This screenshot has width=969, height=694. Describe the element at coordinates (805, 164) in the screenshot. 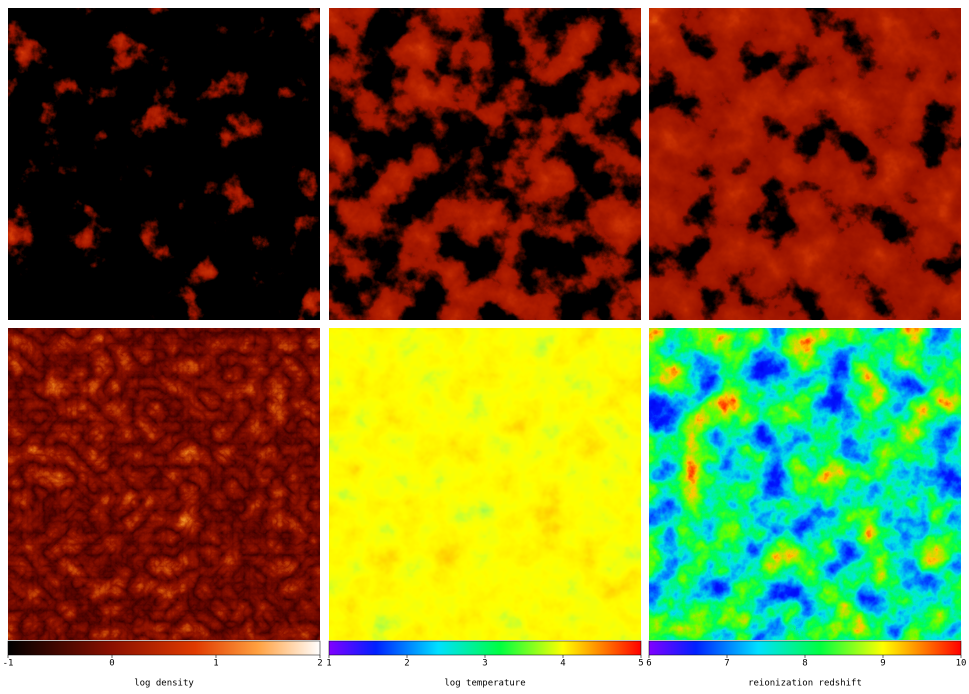

I see `density-ionized-late` at that location.